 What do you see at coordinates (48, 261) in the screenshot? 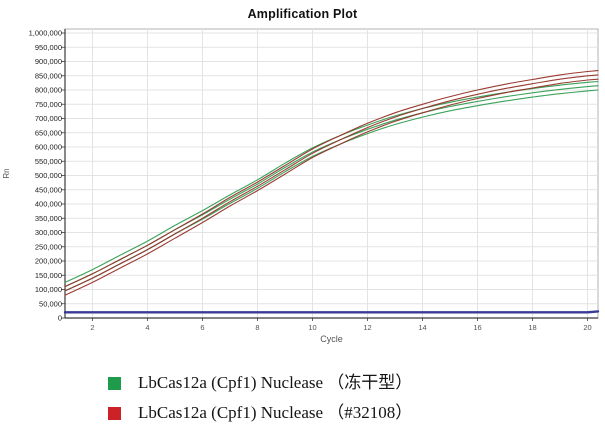
I see `y-tick-label: 200,000` at bounding box center [48, 261].